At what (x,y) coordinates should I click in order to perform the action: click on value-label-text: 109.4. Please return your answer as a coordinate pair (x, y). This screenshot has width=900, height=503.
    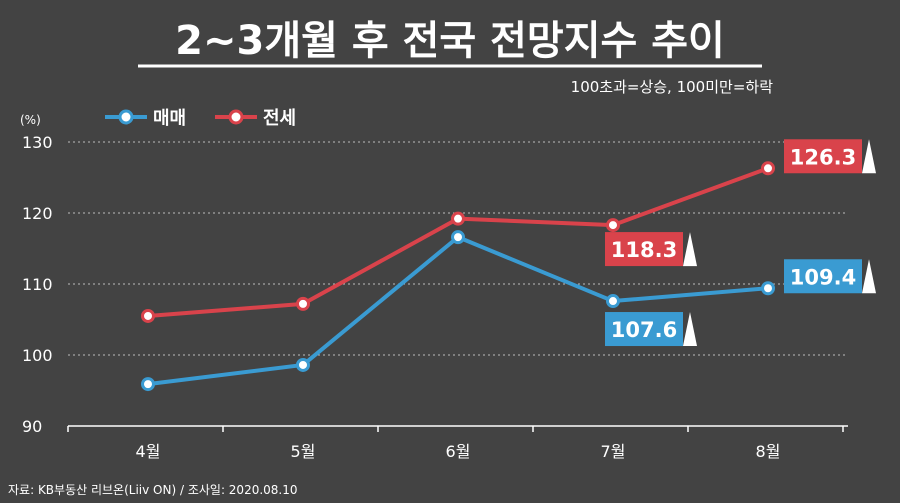
    Looking at the image, I should click on (823, 277).